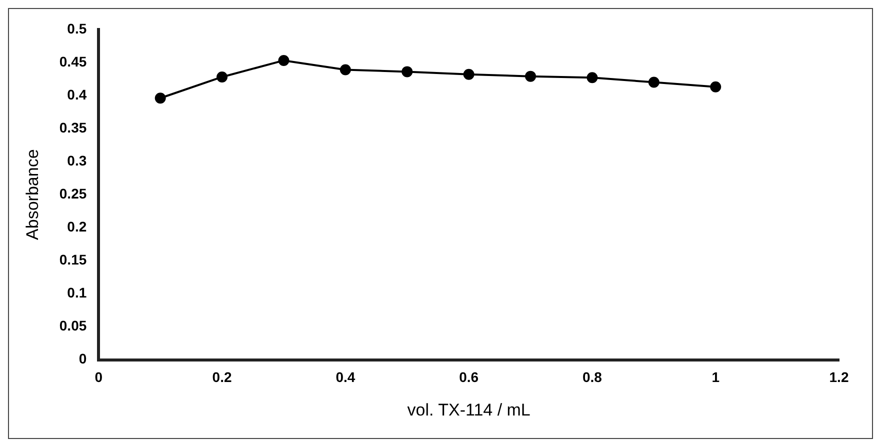 This screenshot has width=881, height=447. I want to click on y-tick-label: 0.2, so click(77, 226).